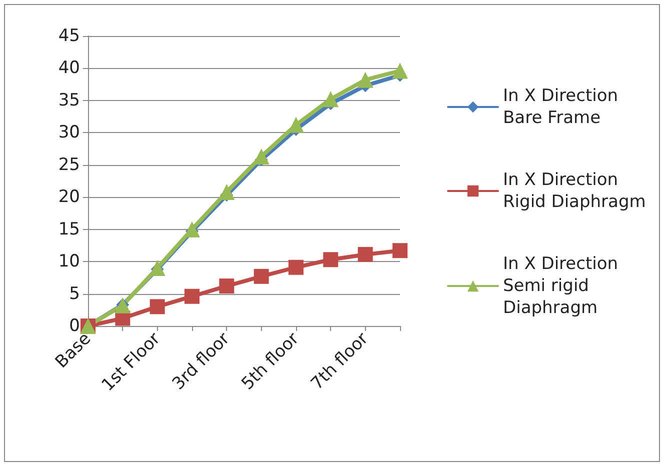  I want to click on y-tick-label: 0, so click(74, 326).